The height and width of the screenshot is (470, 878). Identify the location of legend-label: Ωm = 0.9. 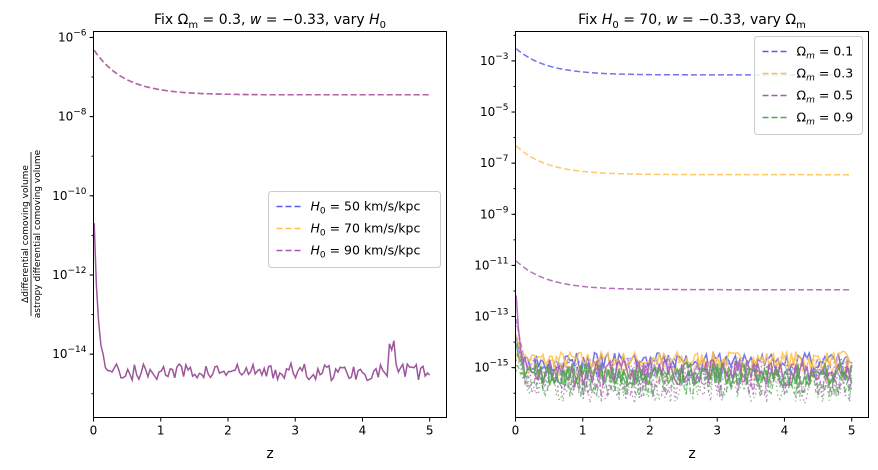
(825, 119).